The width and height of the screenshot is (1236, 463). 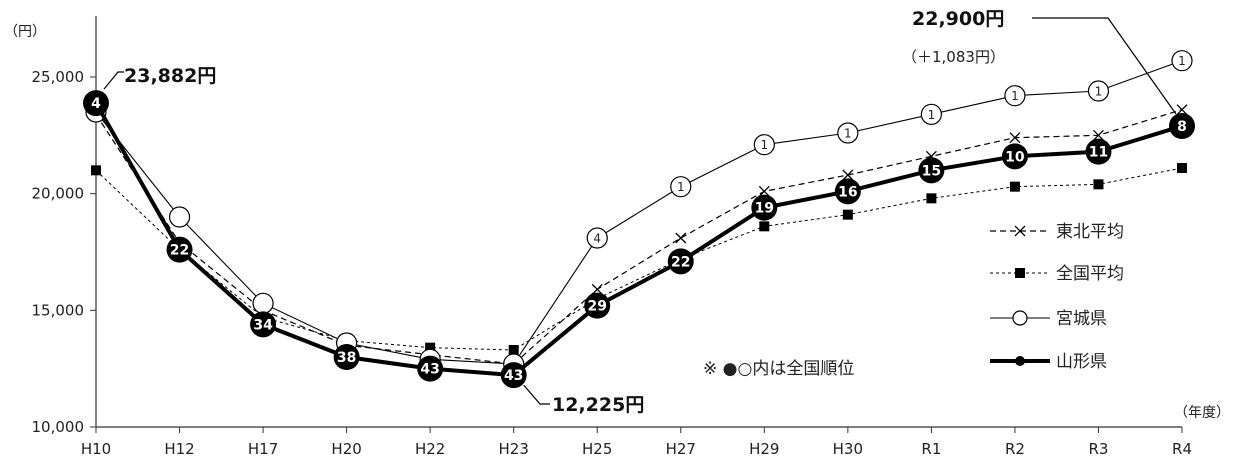 I want to click on rank-label: 19, so click(x=764, y=209).